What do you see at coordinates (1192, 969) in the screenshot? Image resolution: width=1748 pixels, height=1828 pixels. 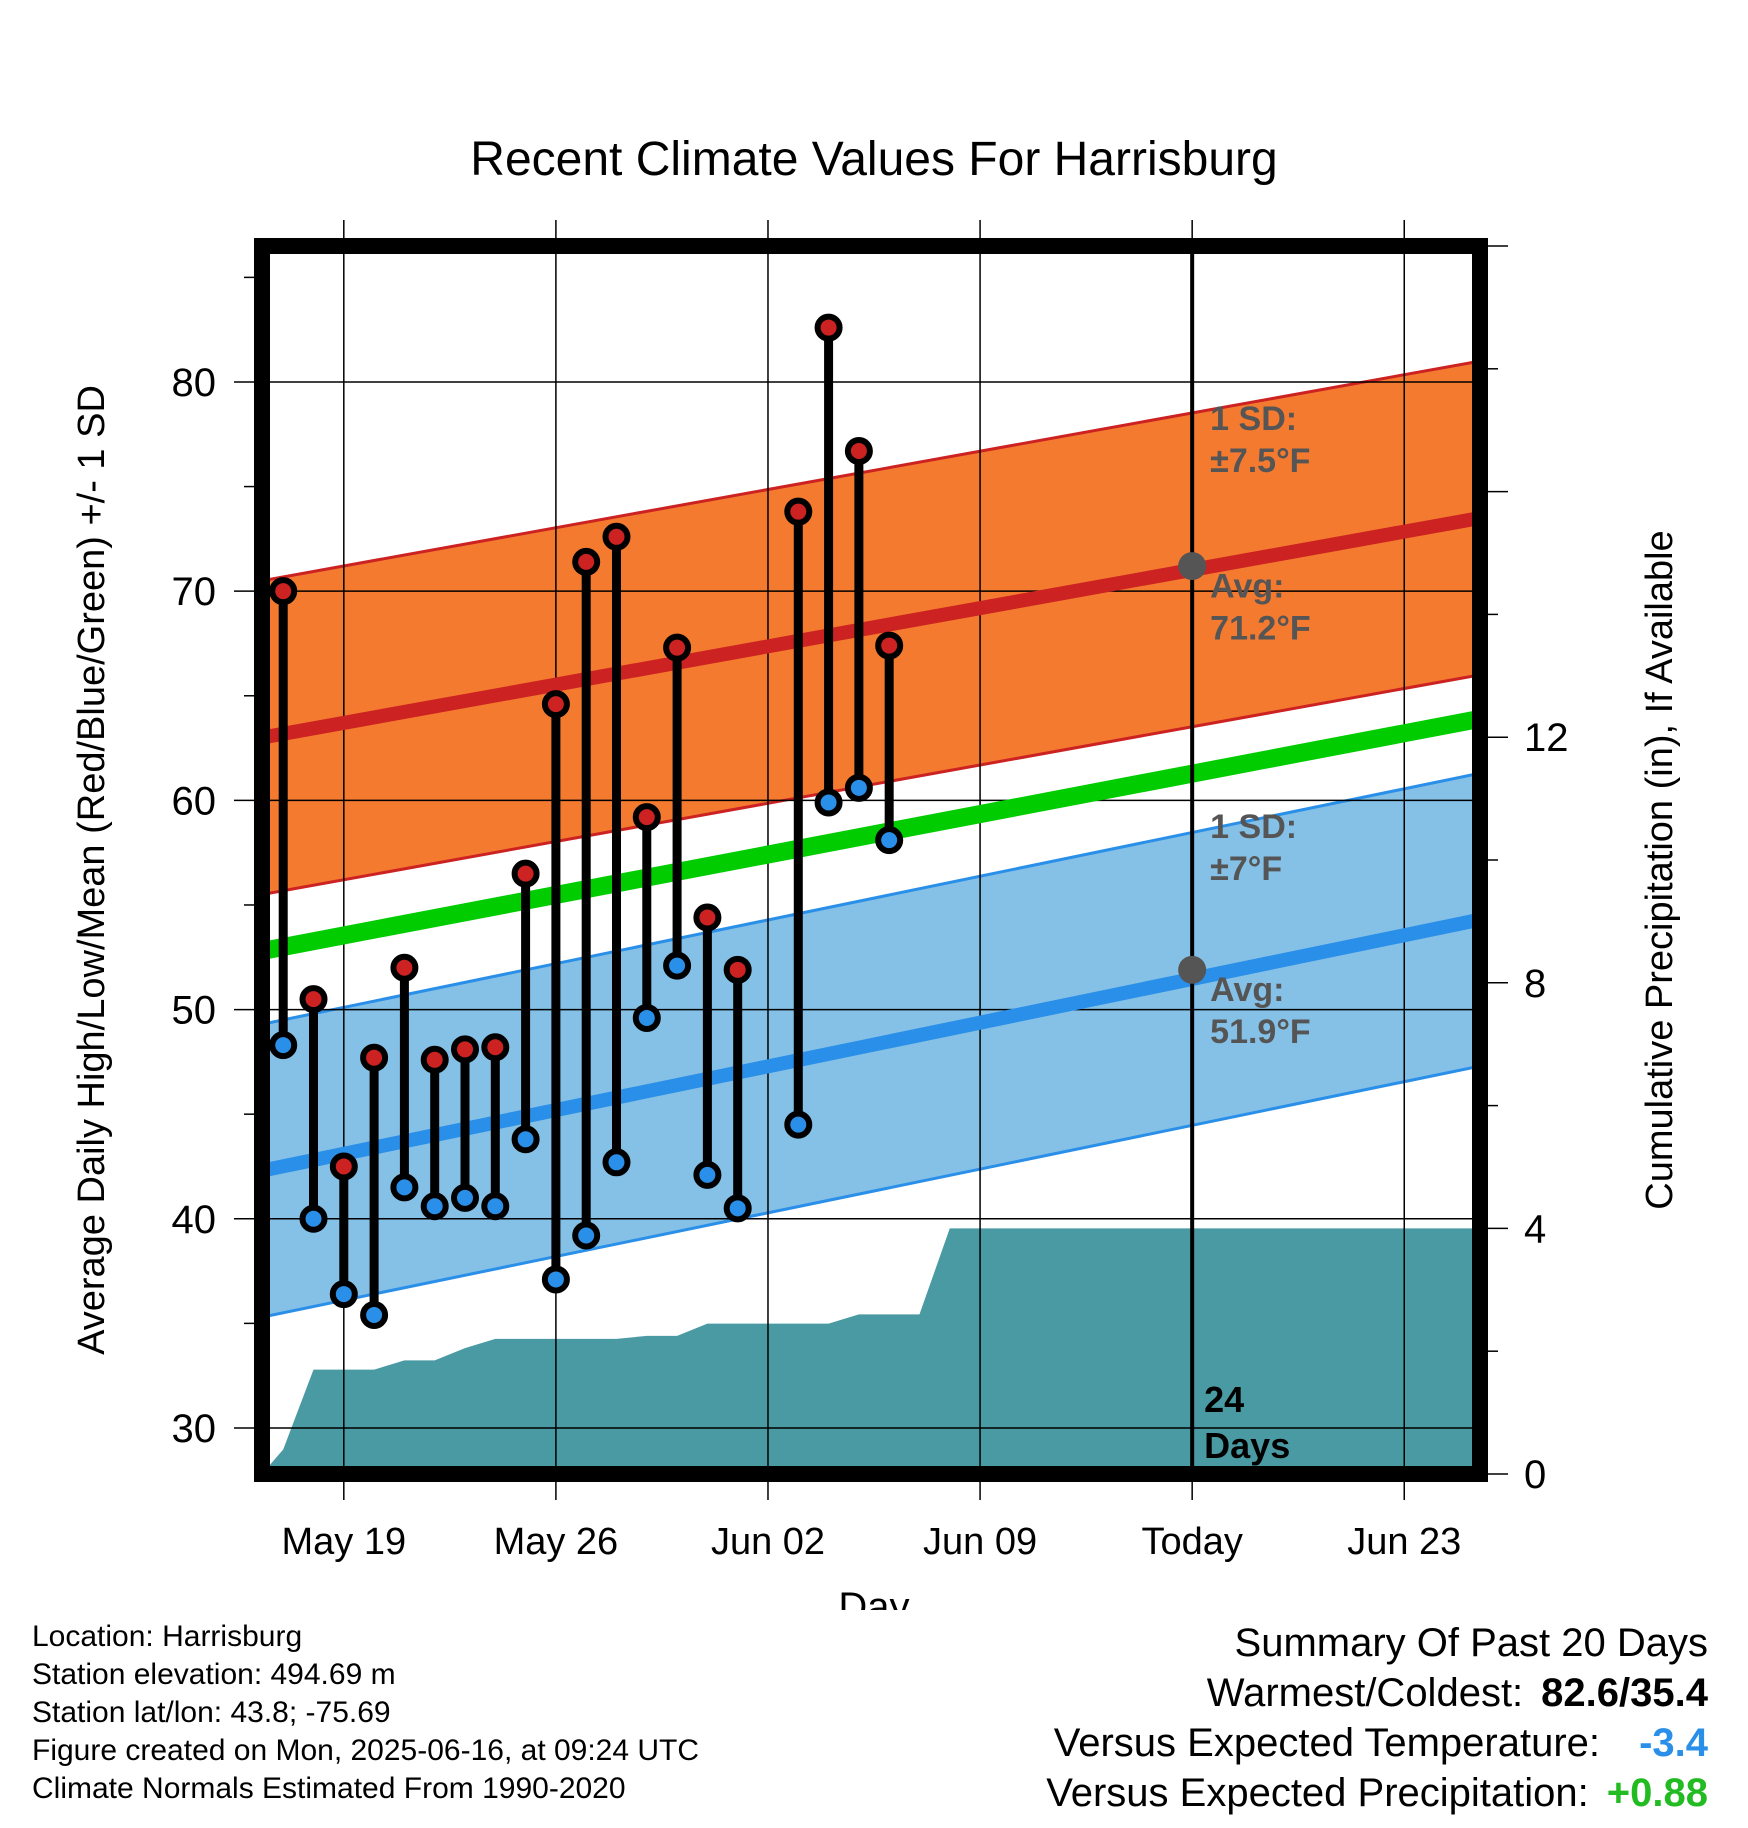 I see `today-avg-low-marker` at bounding box center [1192, 969].